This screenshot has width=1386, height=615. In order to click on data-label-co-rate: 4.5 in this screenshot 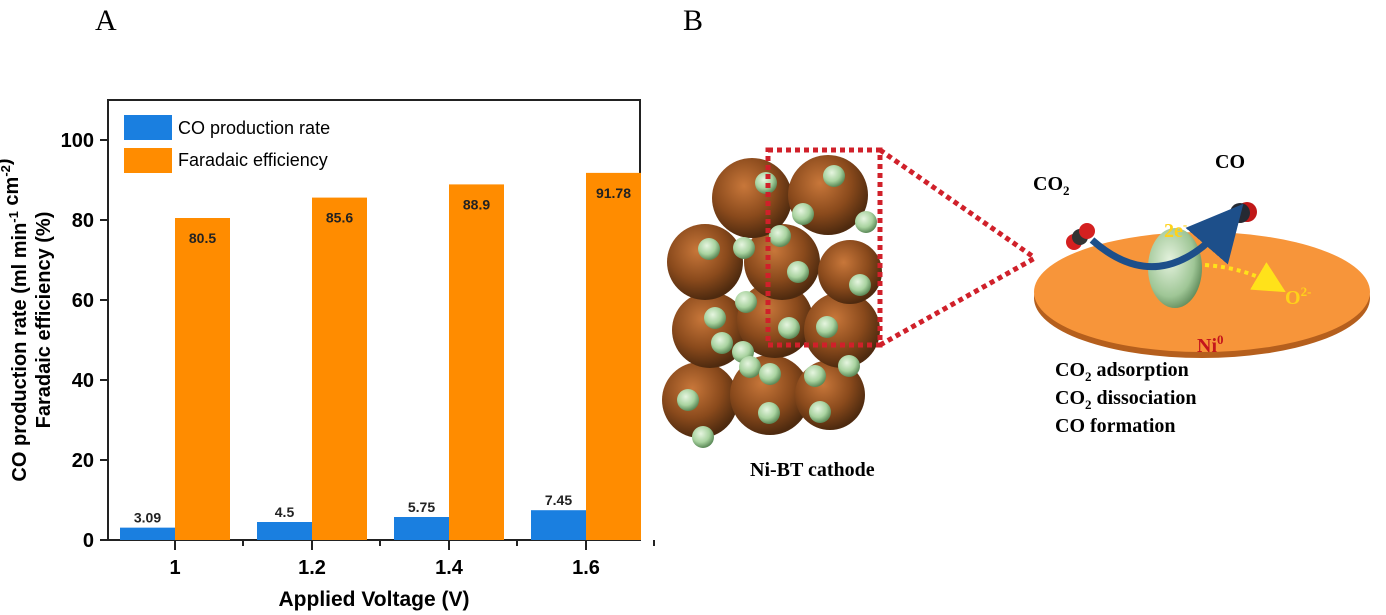, I will do `click(285, 512)`.